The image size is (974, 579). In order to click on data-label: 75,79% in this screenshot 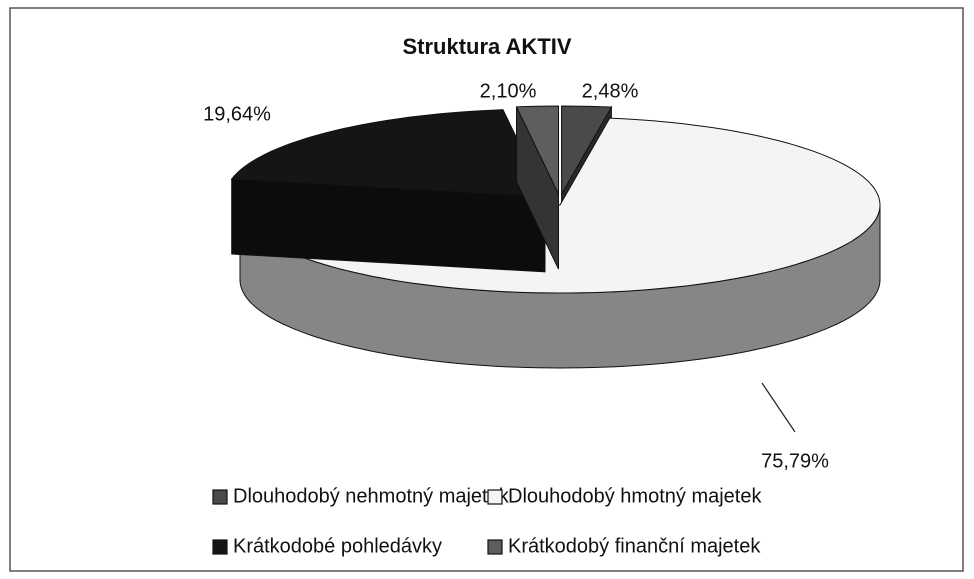, I will do `click(795, 461)`.